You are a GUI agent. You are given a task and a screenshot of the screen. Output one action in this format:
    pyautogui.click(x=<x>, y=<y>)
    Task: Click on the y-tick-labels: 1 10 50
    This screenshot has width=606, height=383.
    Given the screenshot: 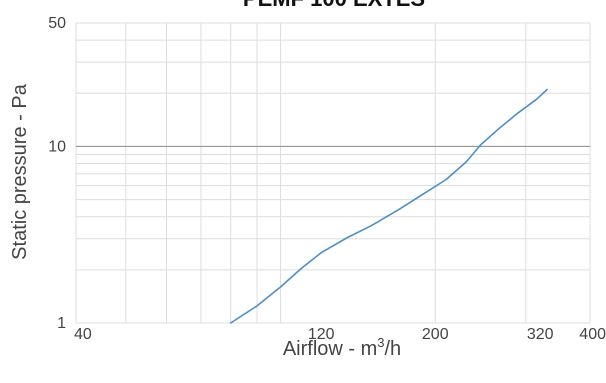 What is the action you would take?
    pyautogui.click(x=57, y=173)
    